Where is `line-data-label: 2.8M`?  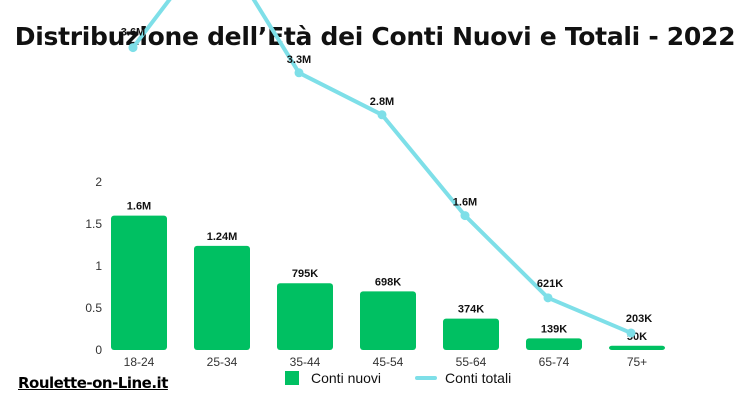
line-data-label: 2.8M is located at coordinates (382, 102).